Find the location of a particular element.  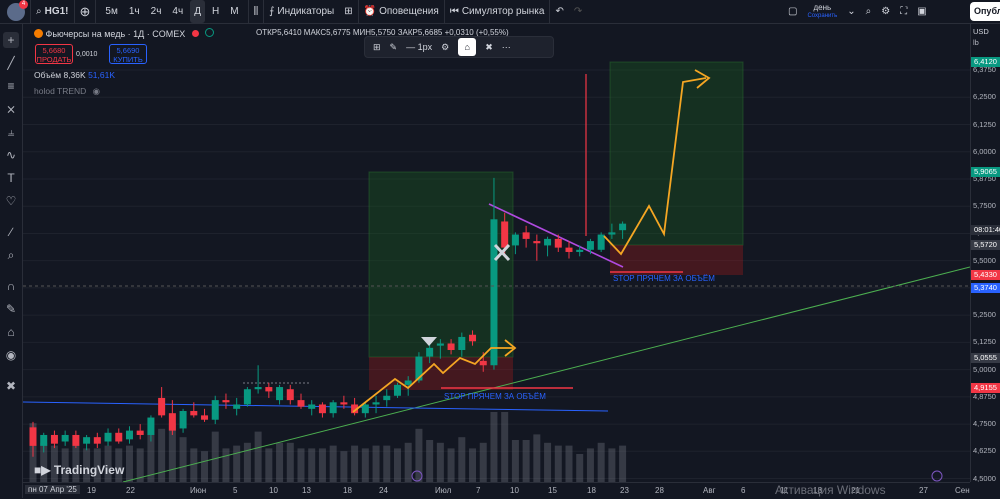

gear-icon: ⚙ is located at coordinates (886, 11).